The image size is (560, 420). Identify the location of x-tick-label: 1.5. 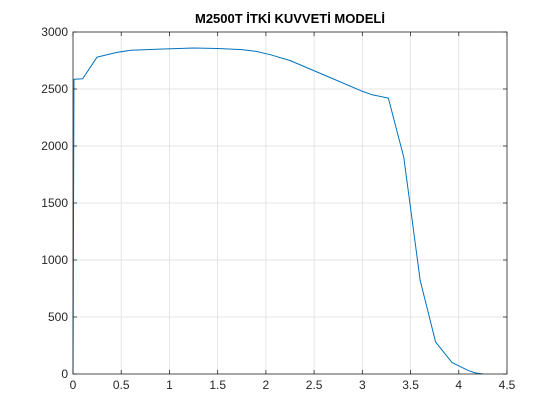
(217, 385).